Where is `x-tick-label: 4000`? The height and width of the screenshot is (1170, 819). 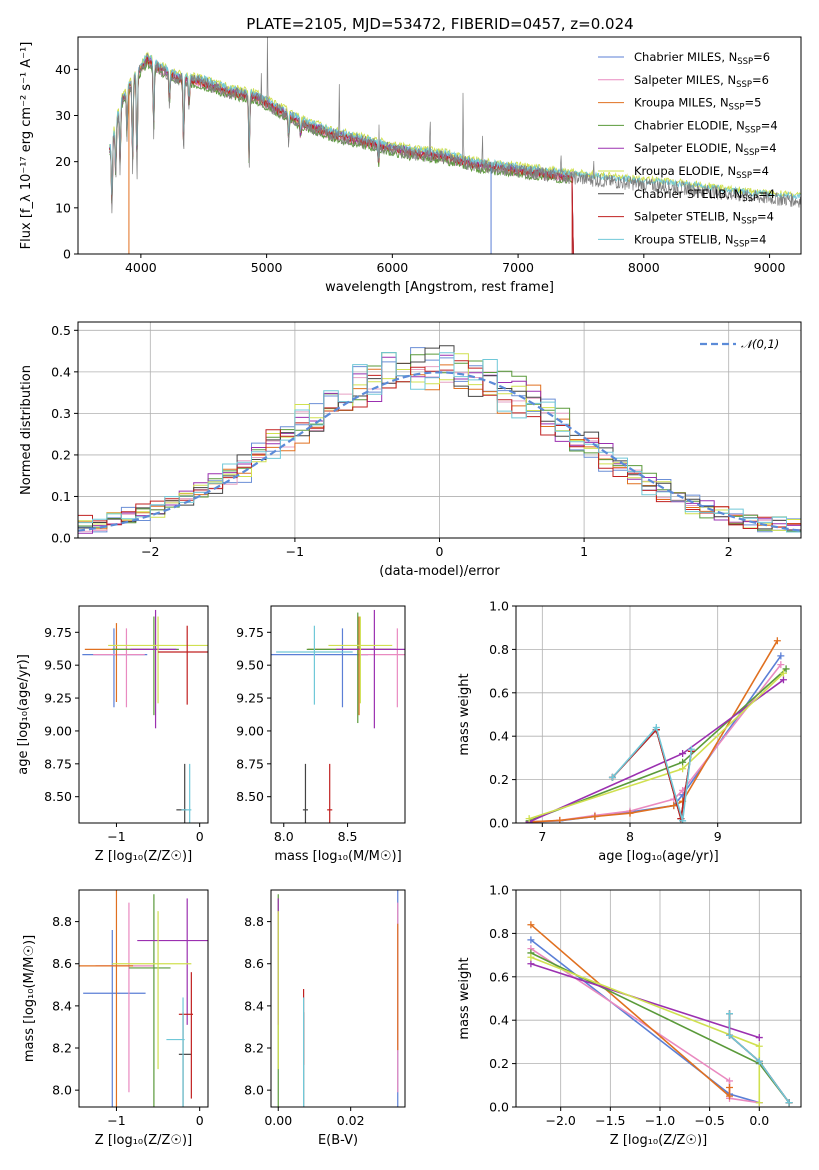 x-tick-label: 4000 is located at coordinates (141, 267).